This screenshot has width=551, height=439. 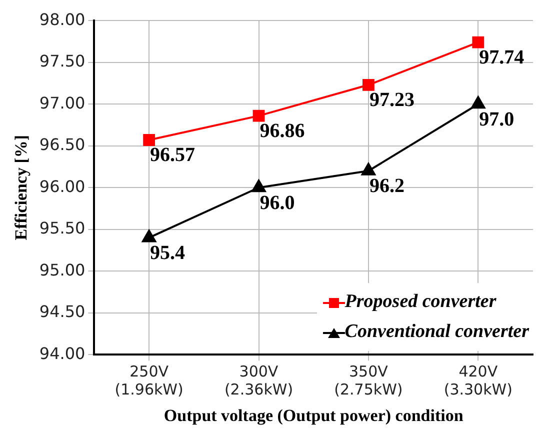 I want to click on data-label: 97.23, so click(x=391, y=100).